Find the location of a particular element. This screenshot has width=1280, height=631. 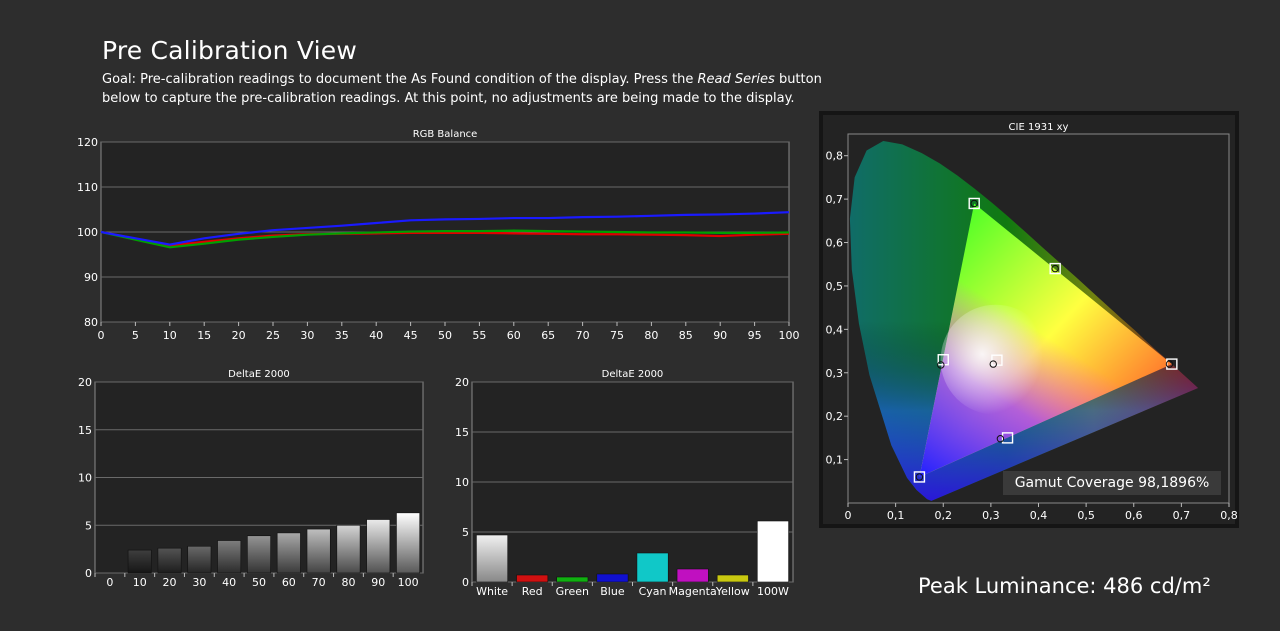

x-tick-label: 0,1 is located at coordinates (896, 515).